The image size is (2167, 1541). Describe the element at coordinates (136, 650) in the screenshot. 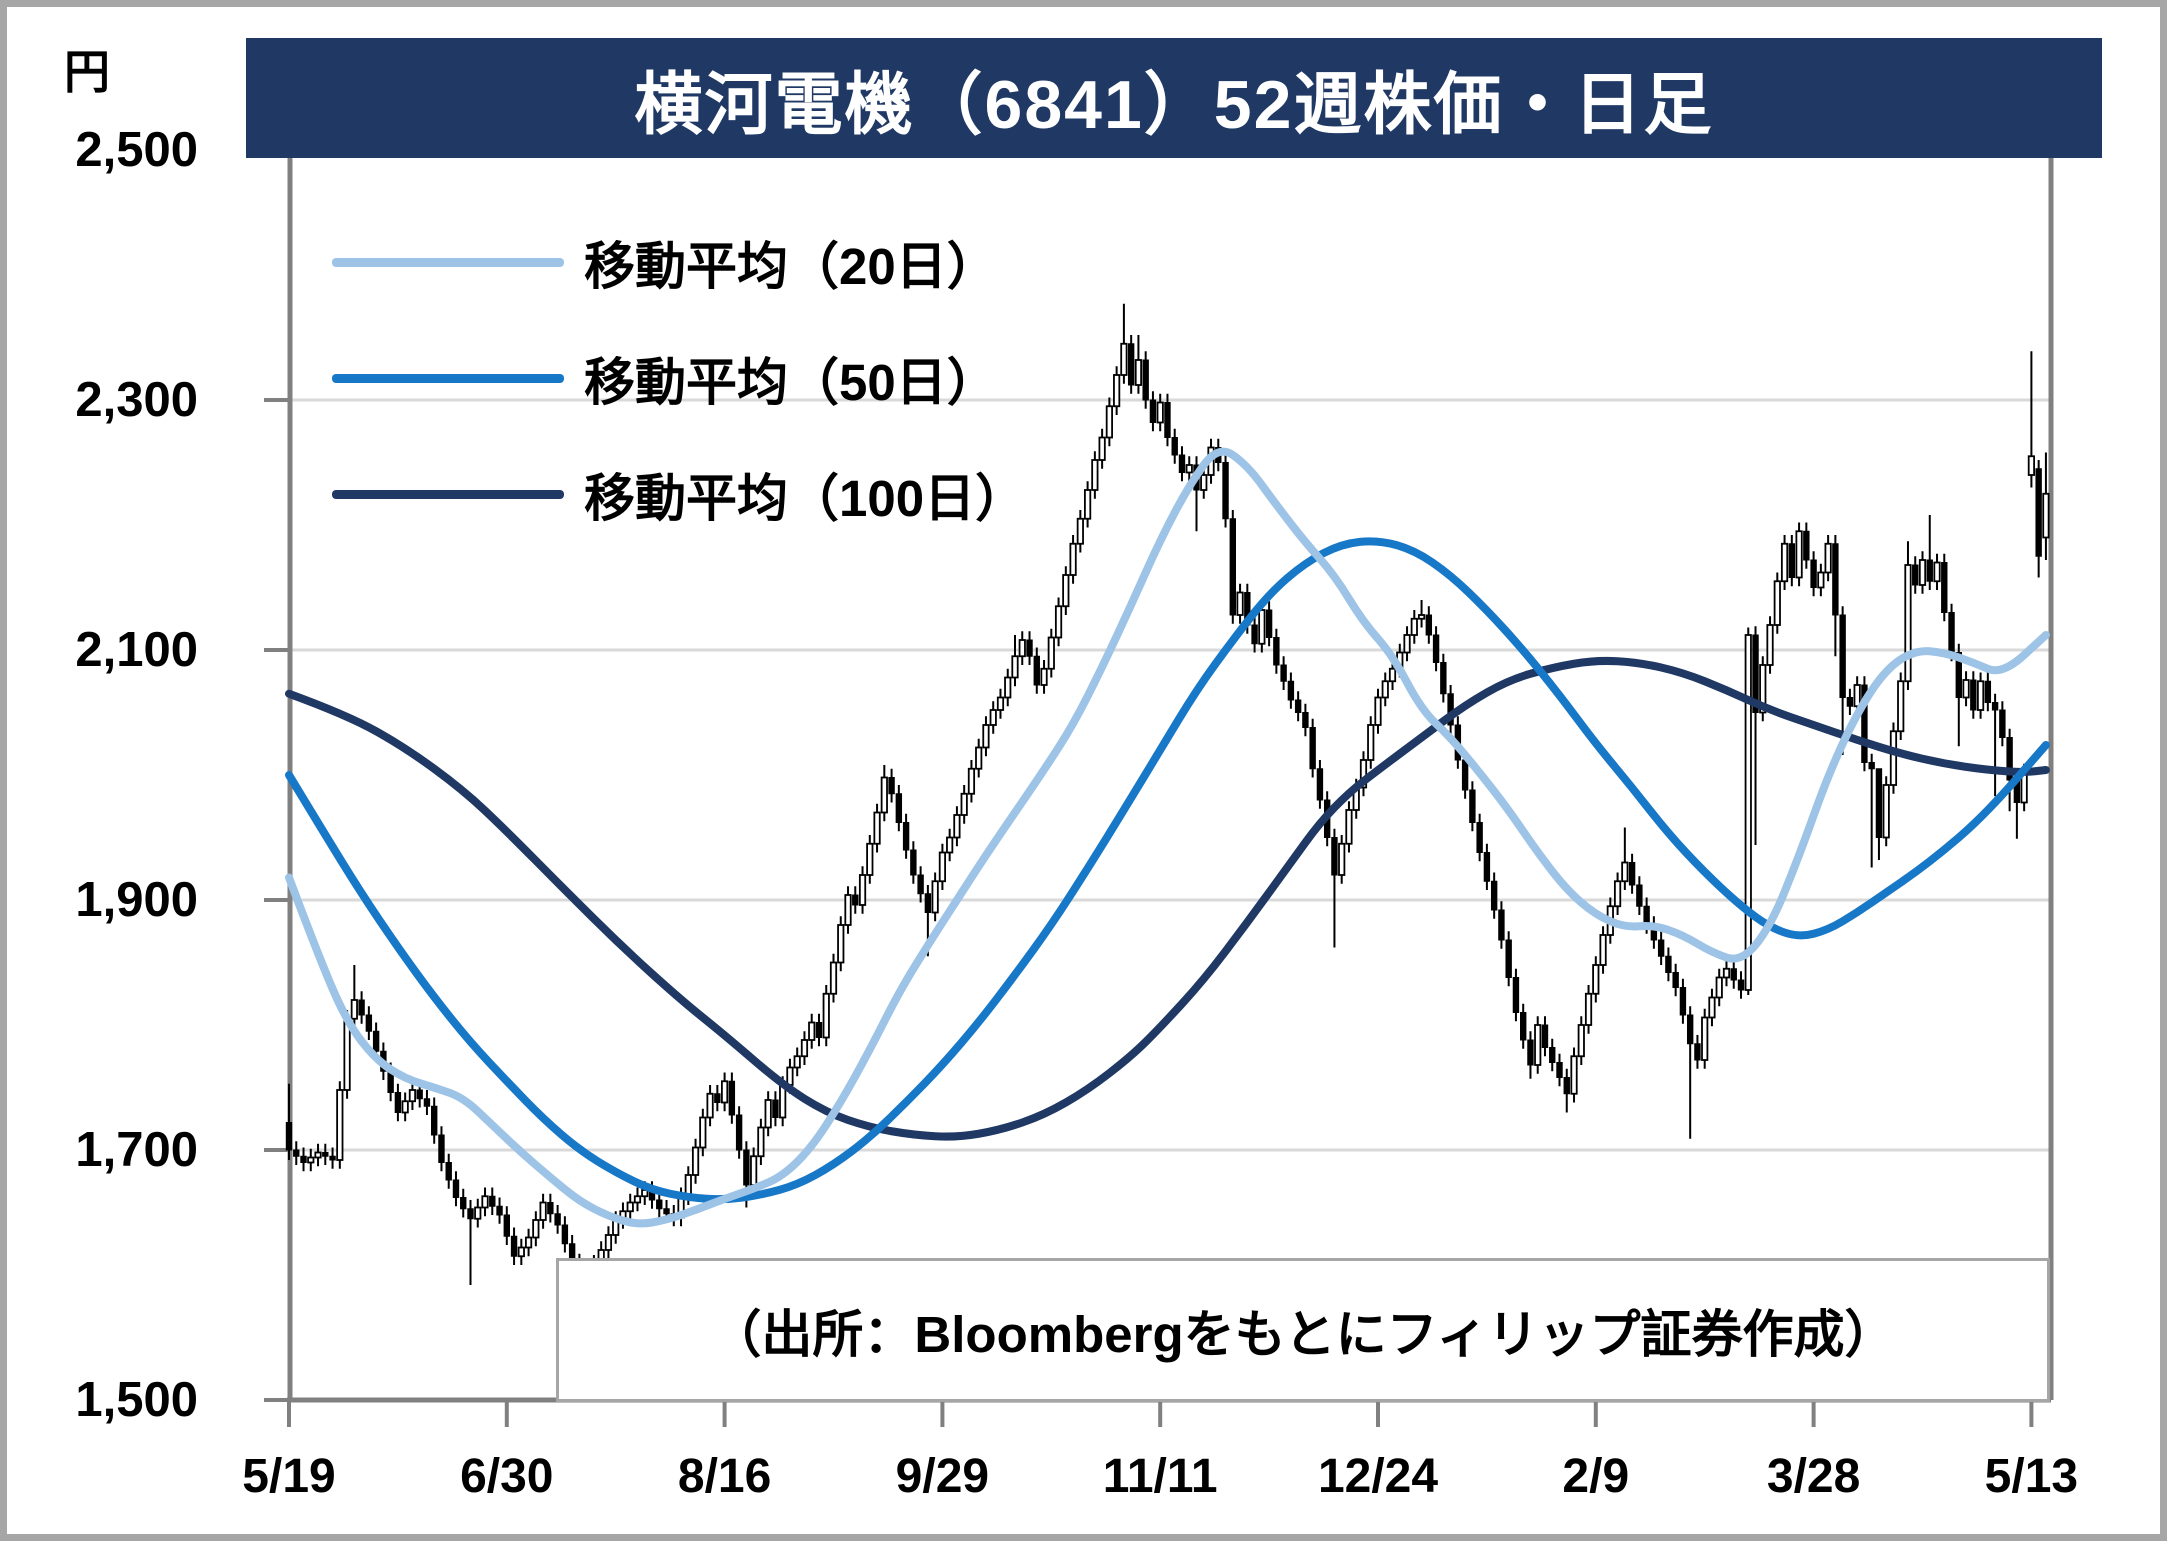

I see `y-axis-label: 2,100` at that location.